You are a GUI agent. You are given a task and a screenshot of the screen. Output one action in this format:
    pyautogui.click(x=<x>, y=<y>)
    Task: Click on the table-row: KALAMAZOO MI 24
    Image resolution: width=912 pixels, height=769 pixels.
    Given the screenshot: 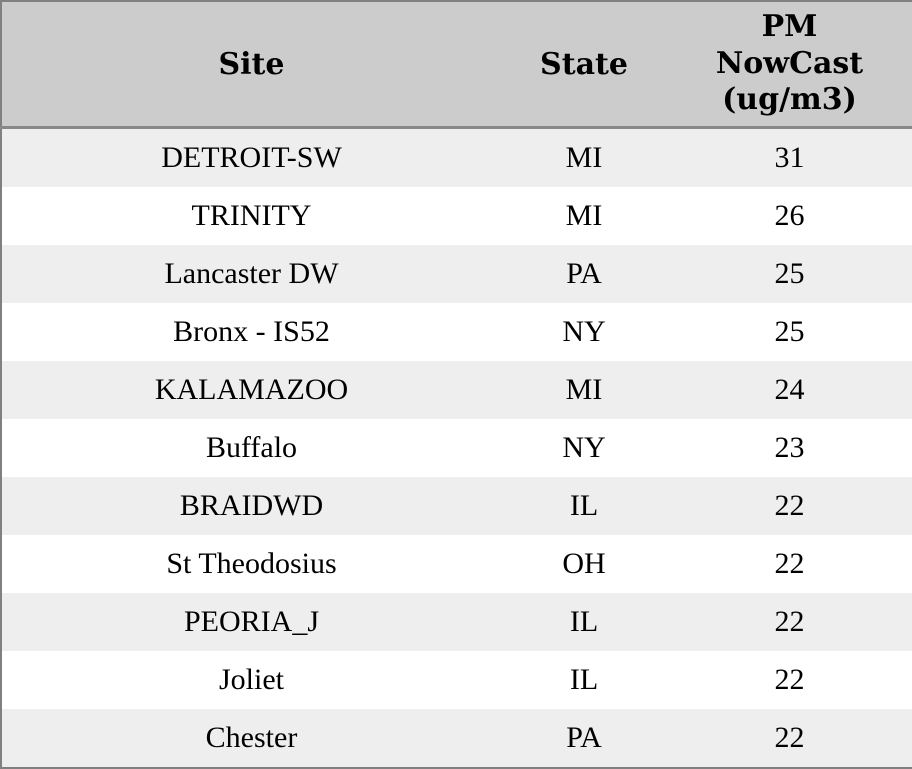 What is the action you would take?
    pyautogui.click(x=456, y=390)
    